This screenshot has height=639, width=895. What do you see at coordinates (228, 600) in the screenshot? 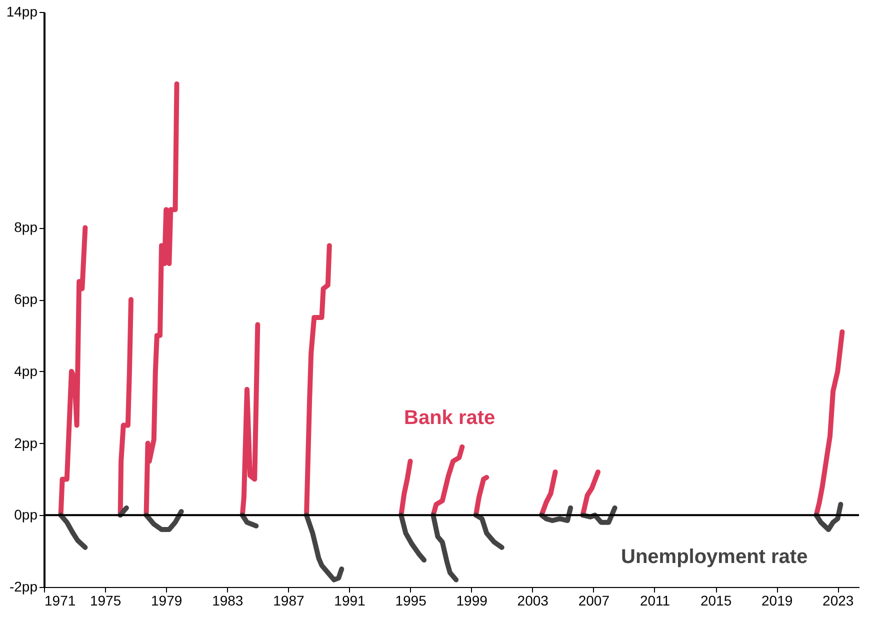
I see `x-tick-label: 1983` at bounding box center [228, 600].